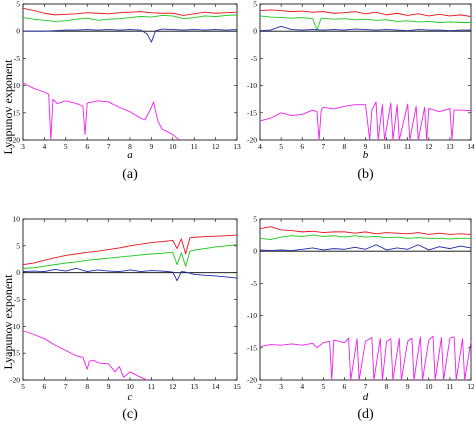  I want to click on panel-caption: (d), so click(365, 414).